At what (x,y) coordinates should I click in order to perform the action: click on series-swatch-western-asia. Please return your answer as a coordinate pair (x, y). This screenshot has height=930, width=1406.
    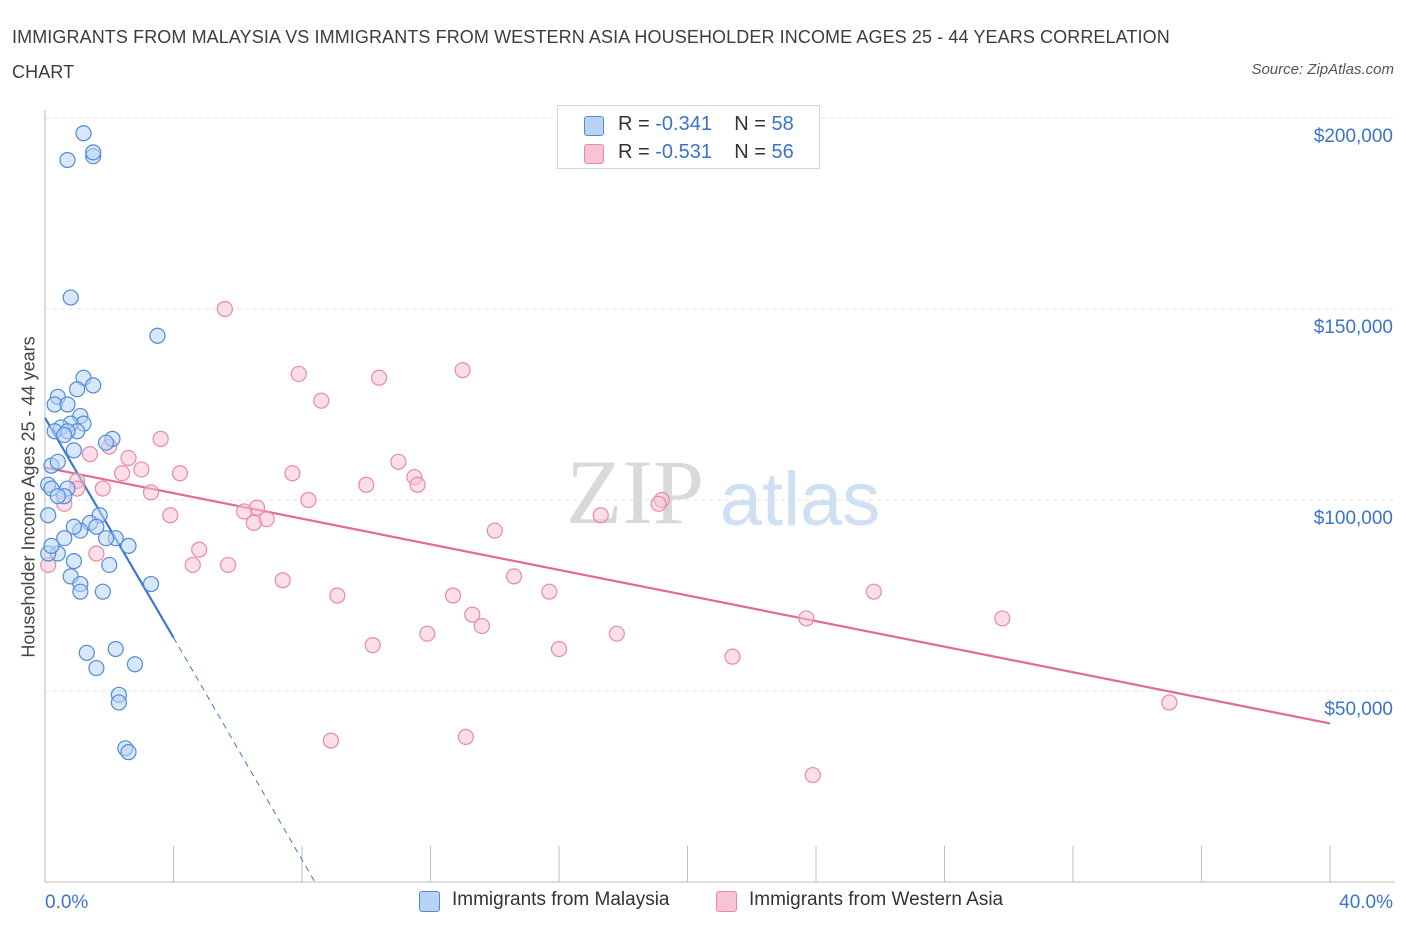
    Looking at the image, I should click on (726, 901).